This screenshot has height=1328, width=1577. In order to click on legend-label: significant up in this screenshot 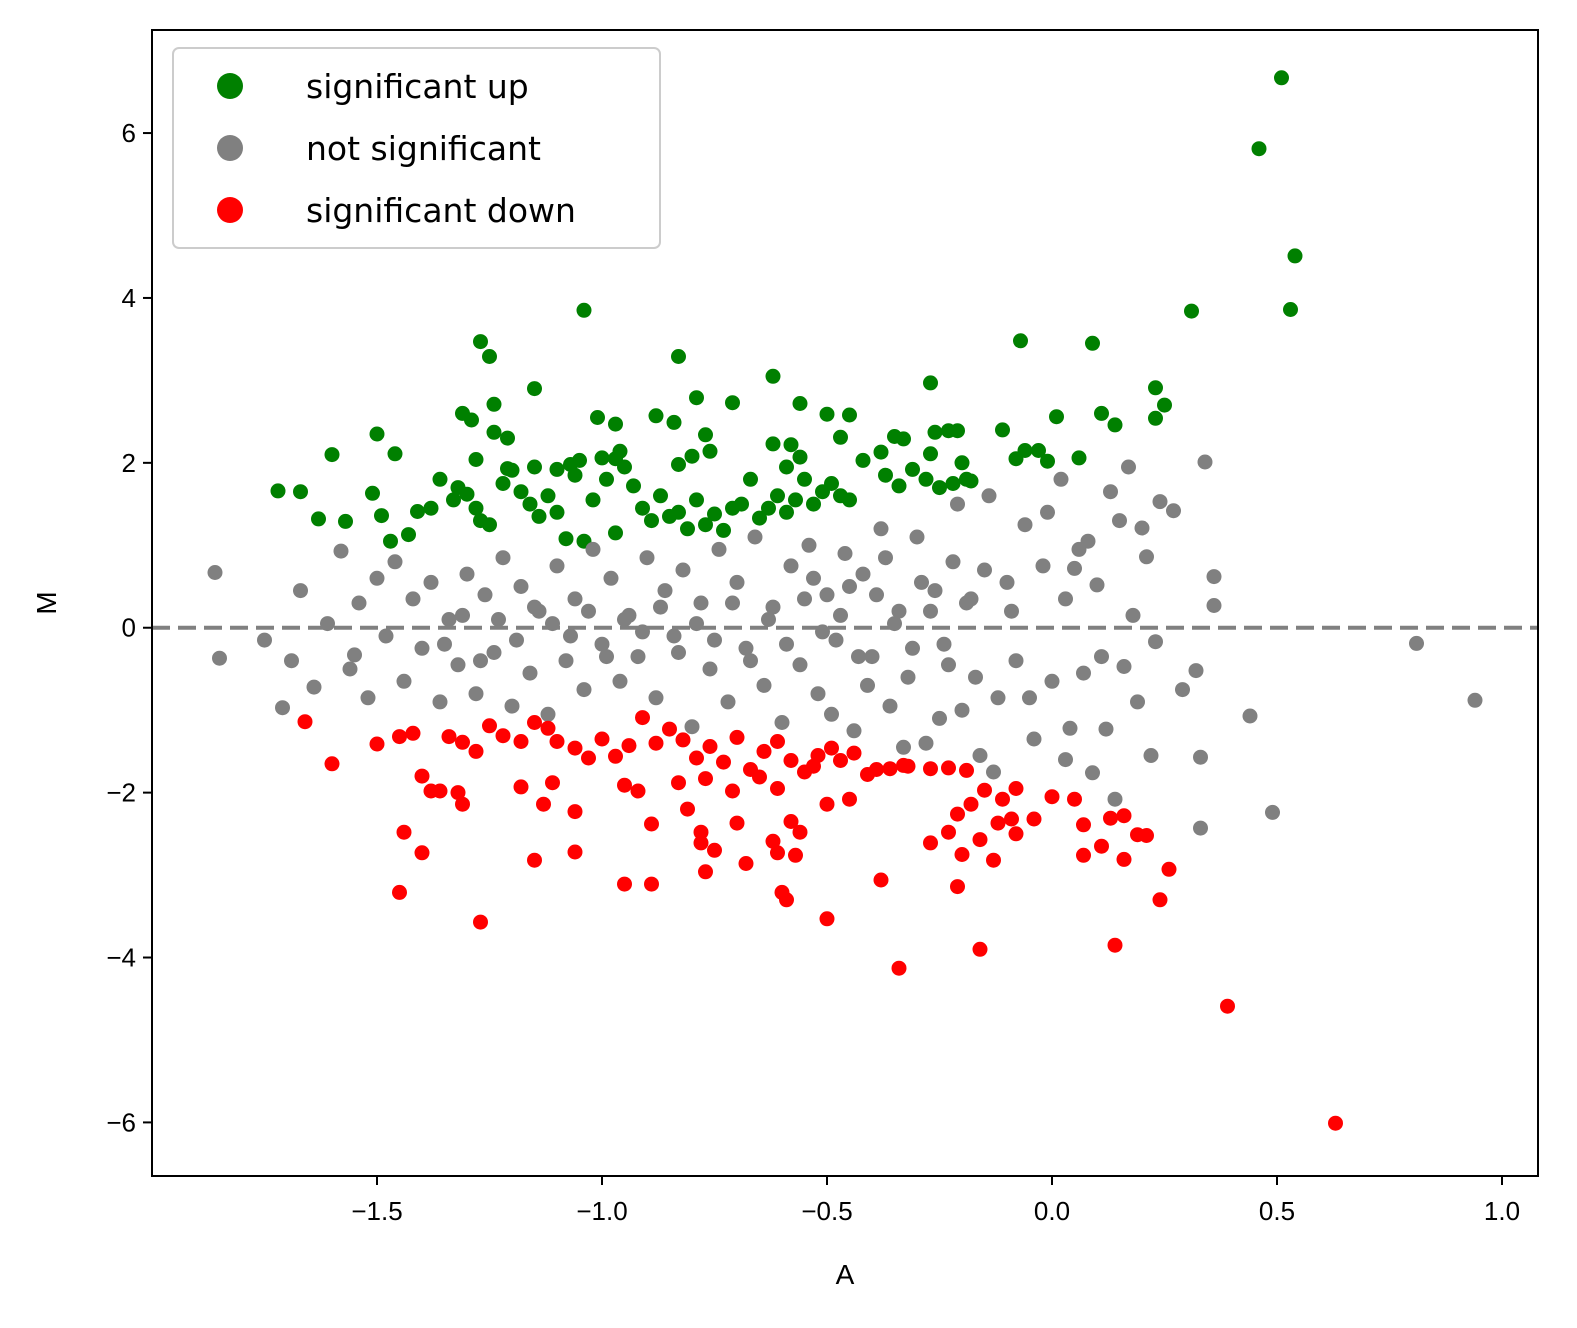, I will do `click(417, 86)`.